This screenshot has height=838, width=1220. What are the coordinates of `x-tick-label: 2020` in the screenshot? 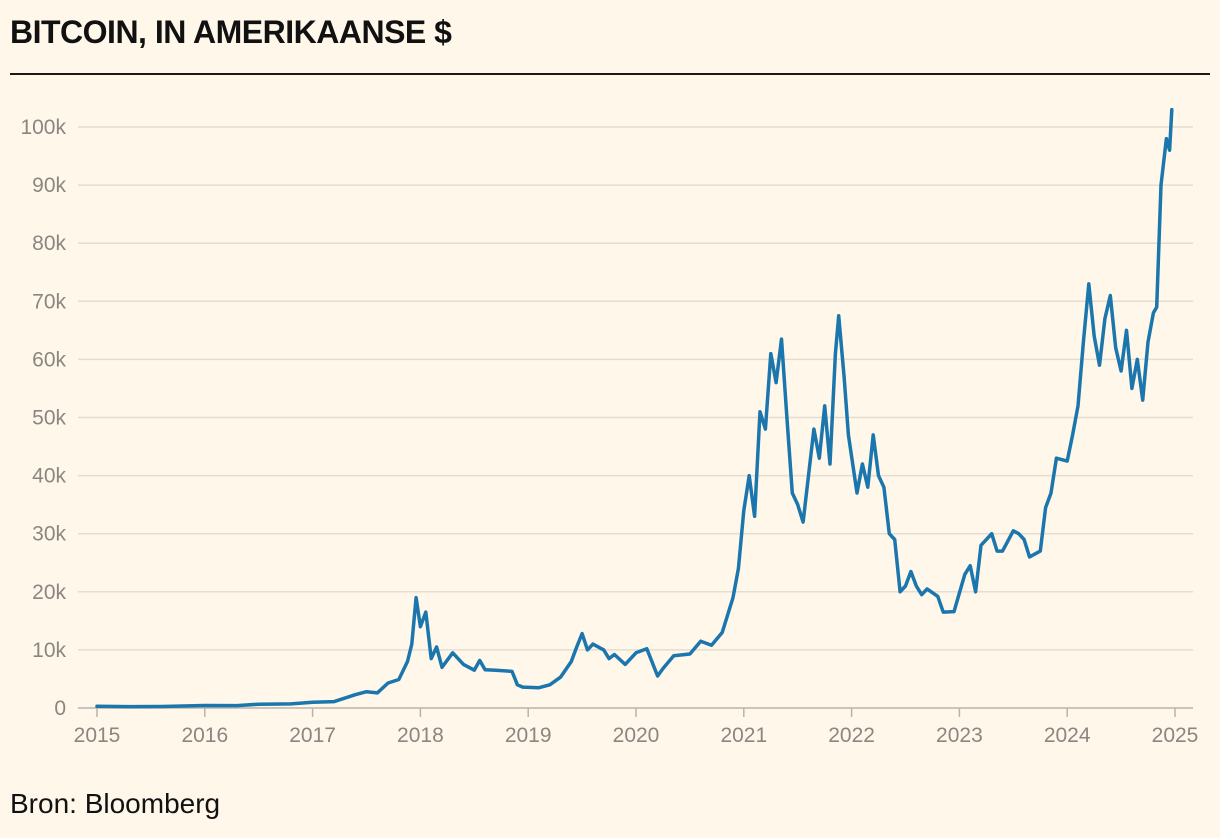 It's located at (636, 735).